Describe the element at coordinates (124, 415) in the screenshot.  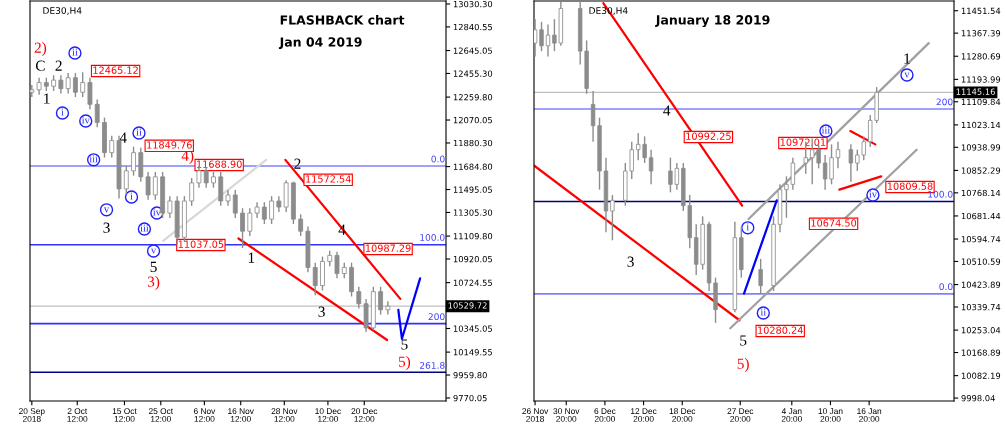
I see `x-tick-label: 15 Oct 12:00` at that location.